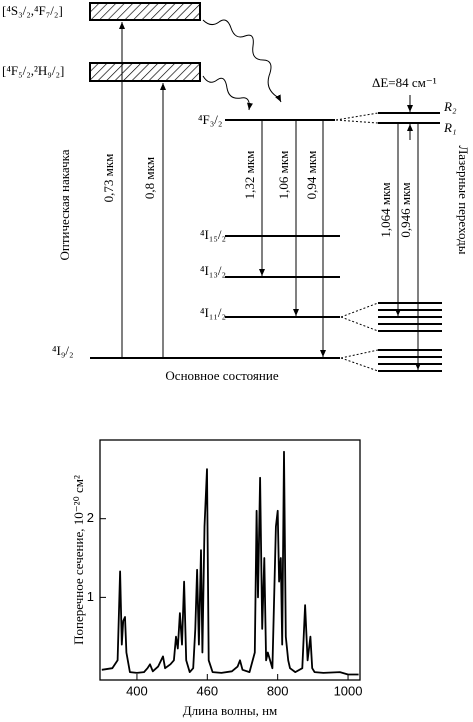 This screenshot has width=473, height=722. I want to click on transition-label: 1,064 мкм, so click(385, 209).